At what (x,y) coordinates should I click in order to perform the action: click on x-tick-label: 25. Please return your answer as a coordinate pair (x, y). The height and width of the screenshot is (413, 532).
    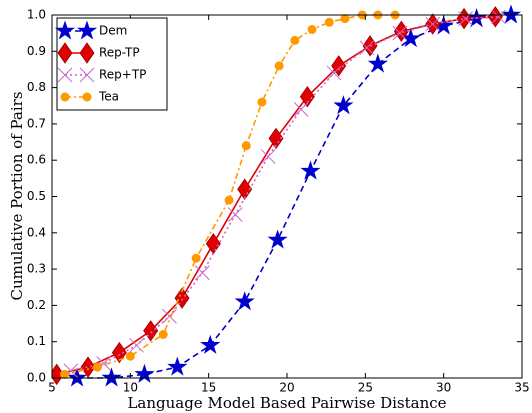
    Looking at the image, I should click on (365, 388).